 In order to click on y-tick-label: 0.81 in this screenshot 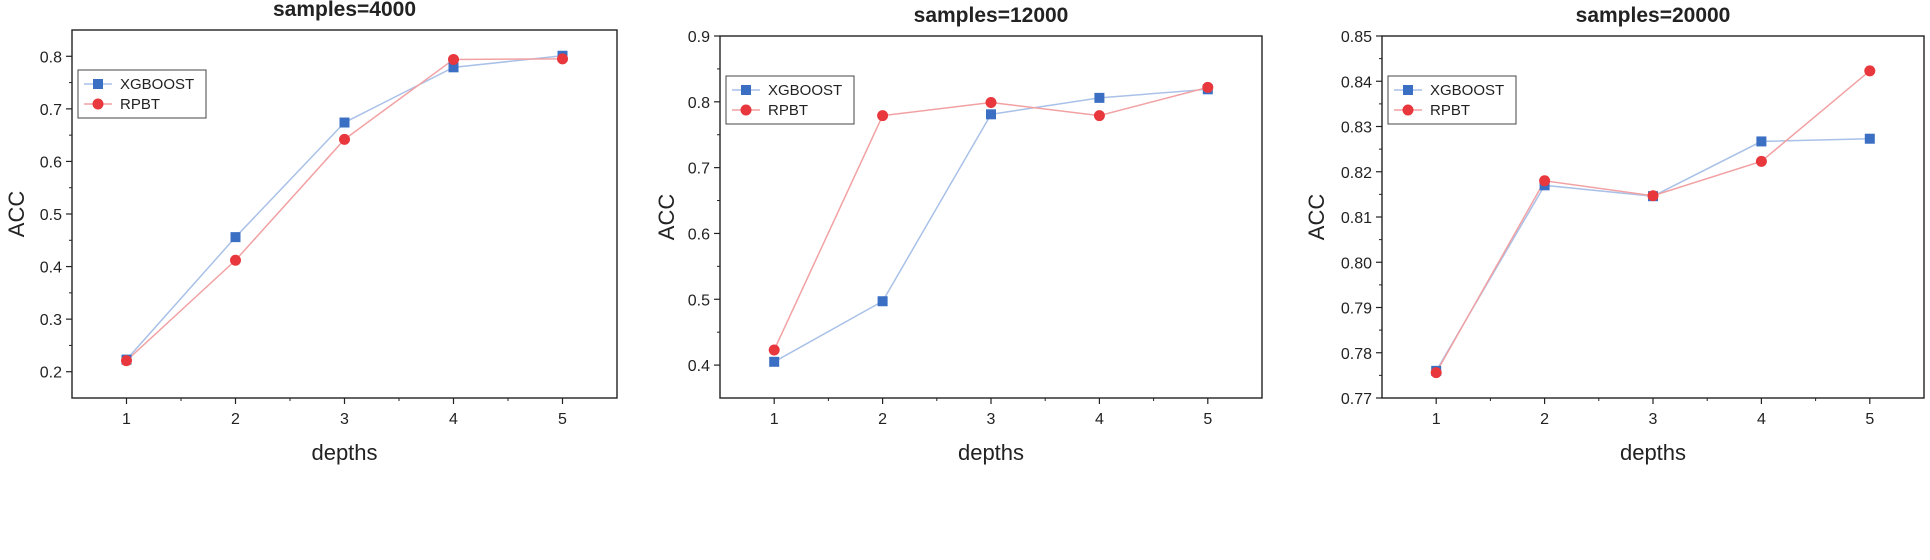, I will do `click(1356, 218)`.